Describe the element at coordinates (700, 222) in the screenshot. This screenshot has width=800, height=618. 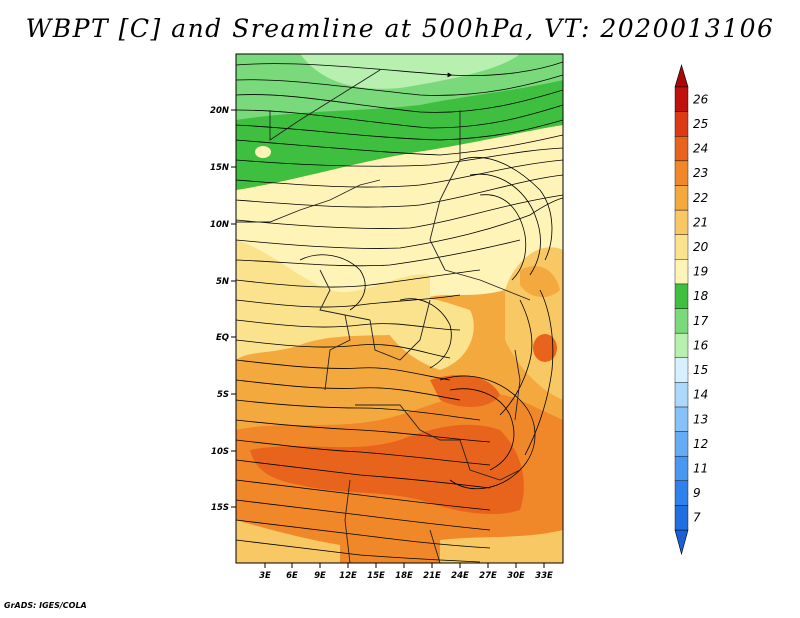
I see `colorbar-label: 21` at that location.